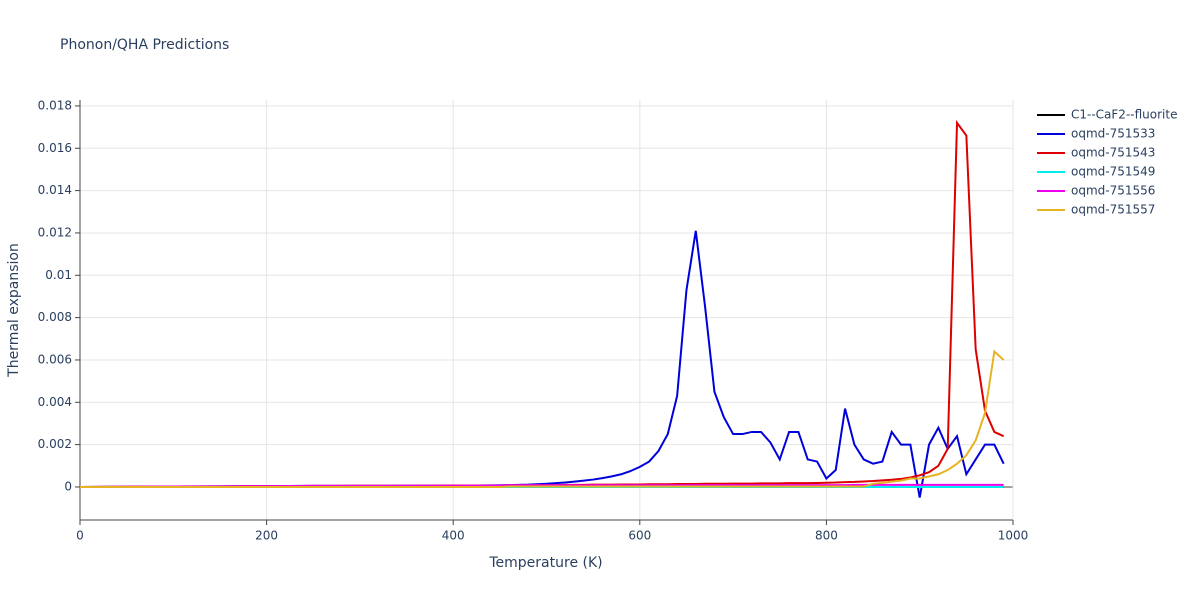 This screenshot has width=1200, height=604. What do you see at coordinates (1113, 191) in the screenshot?
I see `legend-label: oqmd-751556` at bounding box center [1113, 191].